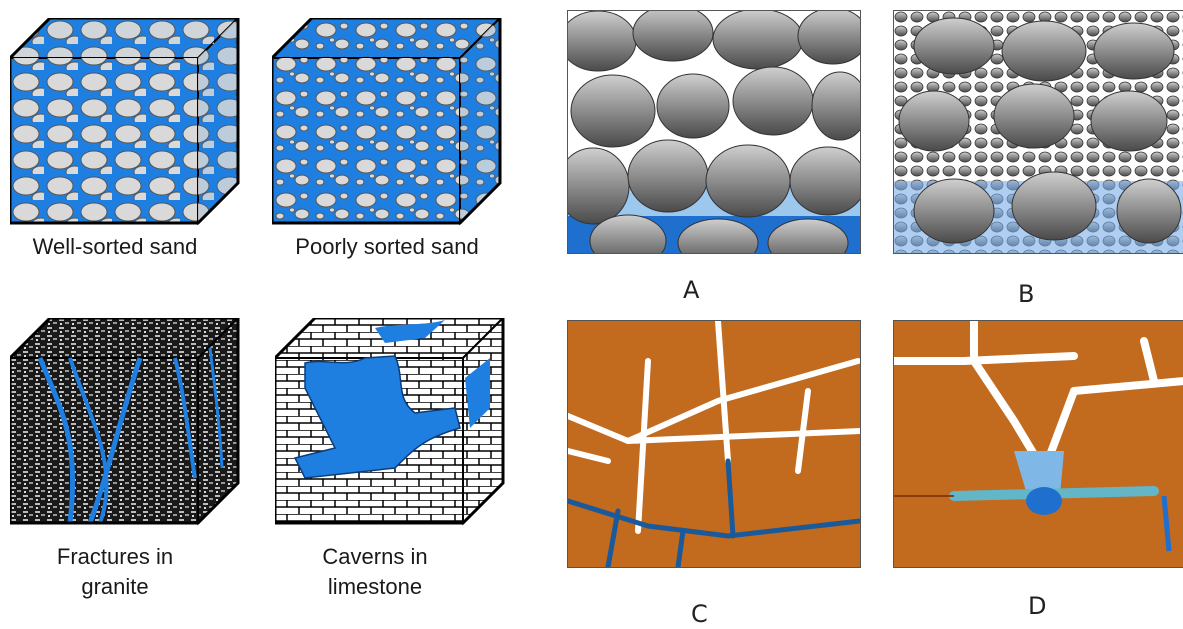 The width and height of the screenshot is (1183, 629). Describe the element at coordinates (699, 614) in the screenshot. I see `panel-label: C` at that location.